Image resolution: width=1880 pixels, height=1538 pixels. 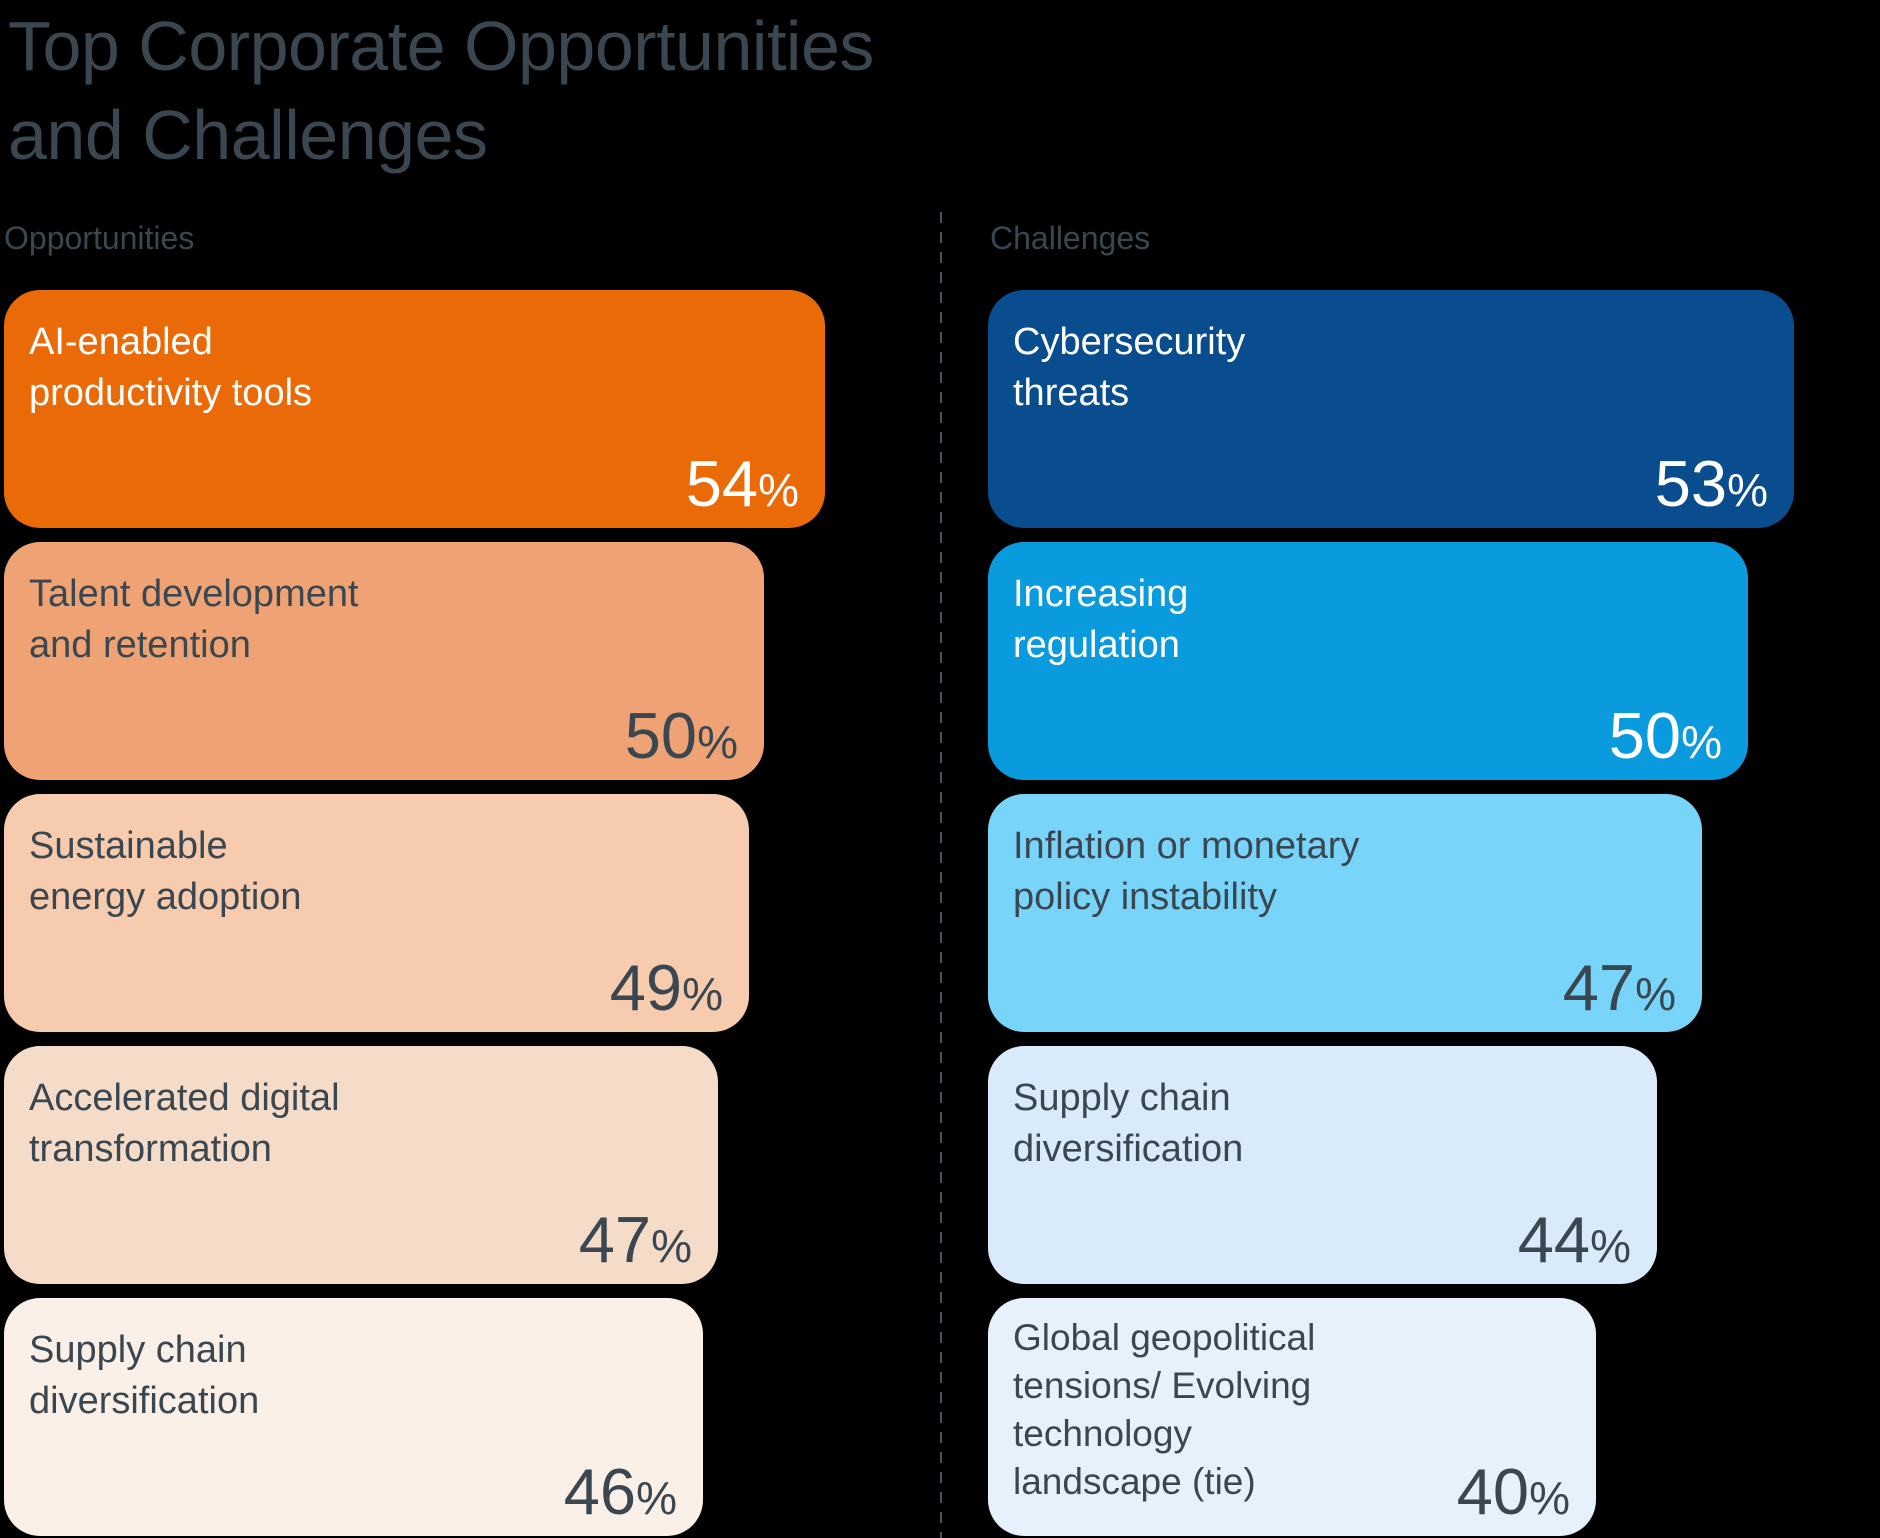 What do you see at coordinates (1322, 1165) in the screenshot?
I see `bar-supply-chain-diversification: Supply chain diversification 44%` at bounding box center [1322, 1165].